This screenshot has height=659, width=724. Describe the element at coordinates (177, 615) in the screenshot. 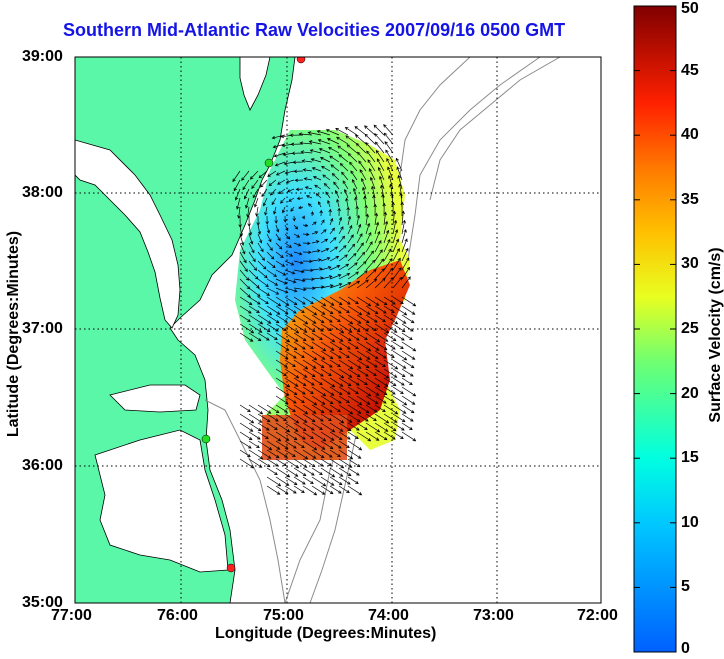

I see `x-tick: 76:00` at that location.